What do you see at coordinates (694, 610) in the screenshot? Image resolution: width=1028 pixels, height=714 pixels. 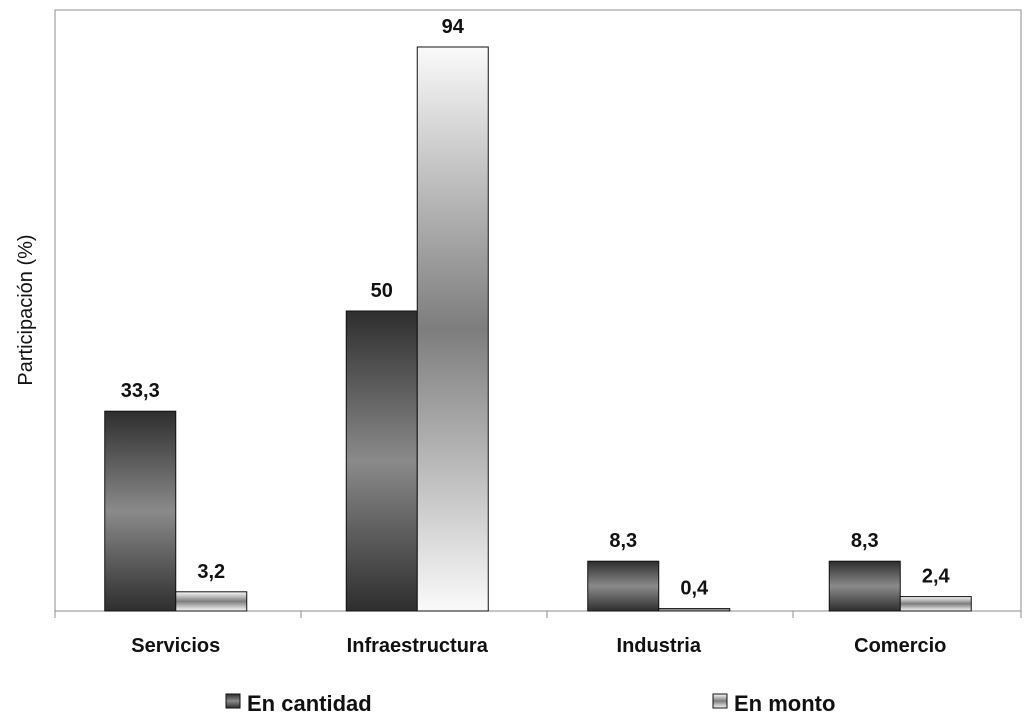 I see `bar-industria-en-monto` at bounding box center [694, 610].